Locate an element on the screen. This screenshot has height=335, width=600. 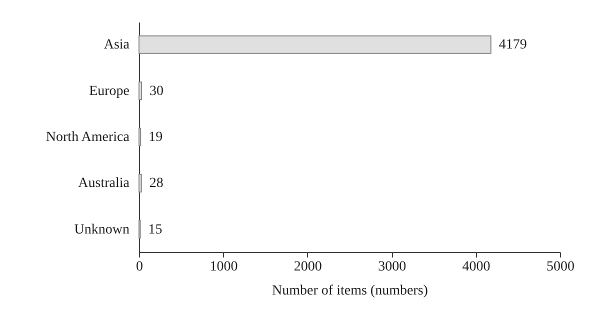
data-label: 19 is located at coordinates (155, 137).